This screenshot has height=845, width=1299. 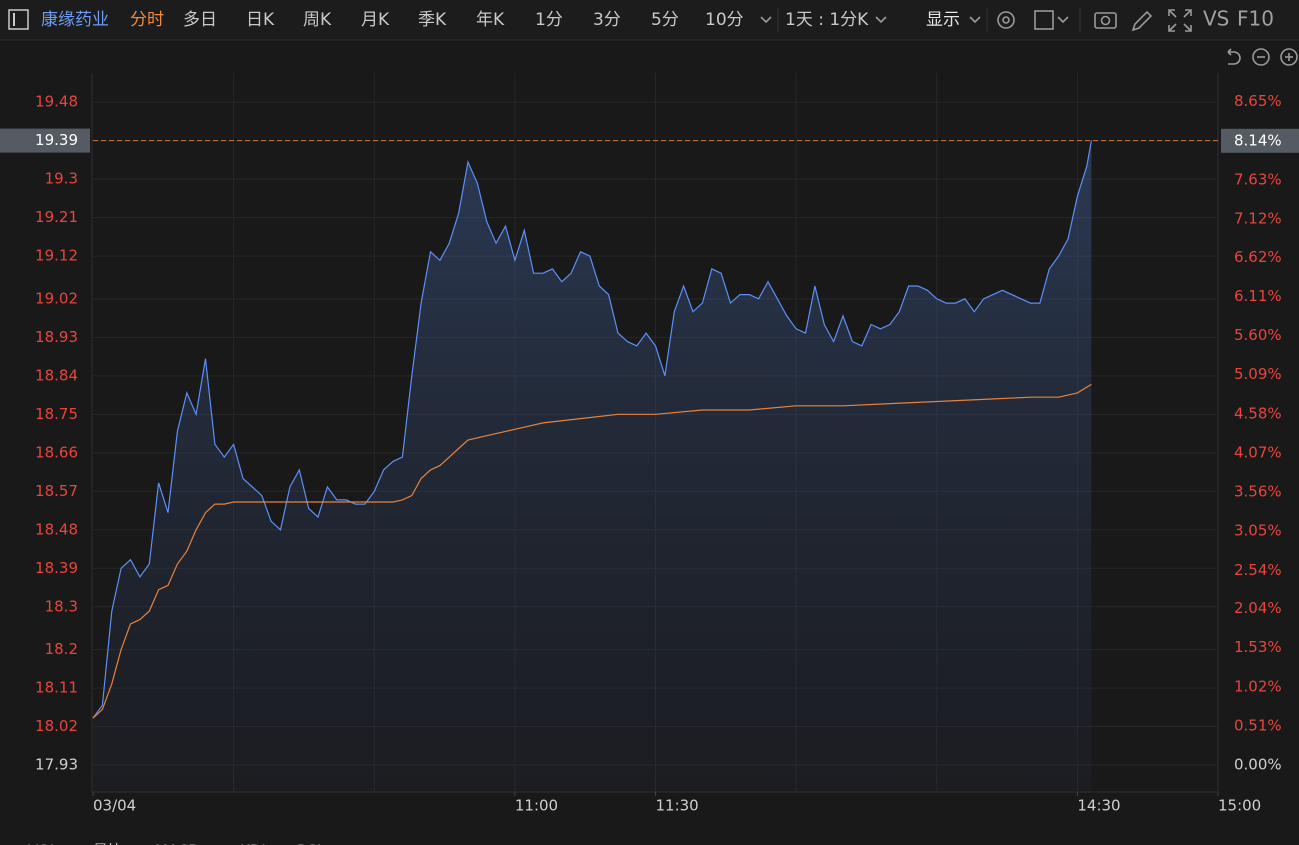 I want to click on y2-tick-label: 8.65%, so click(x=1258, y=101).